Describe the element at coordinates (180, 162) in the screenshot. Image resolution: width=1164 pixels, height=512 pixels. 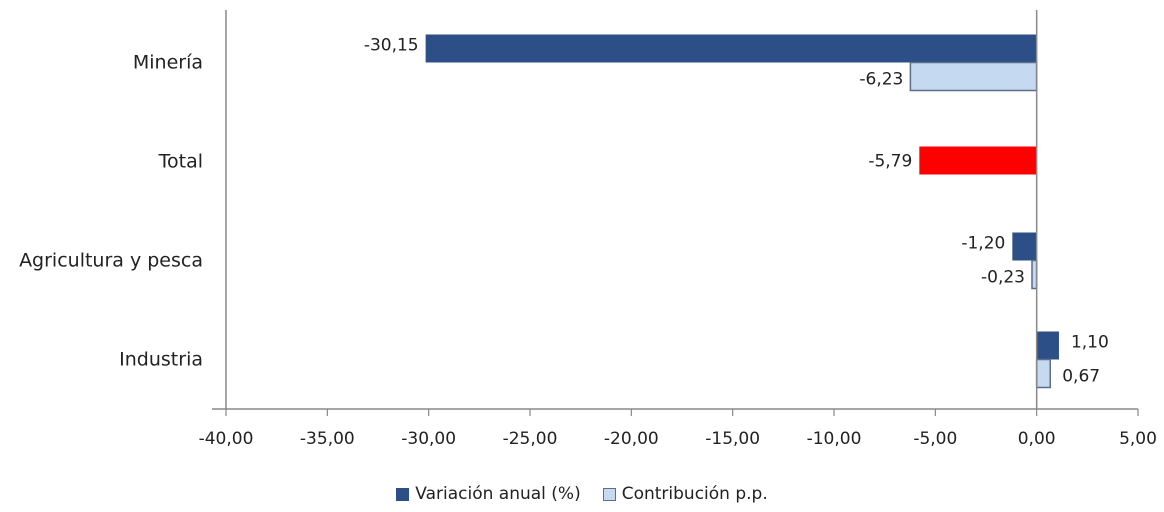
I see `category-label-total: Total` at that location.